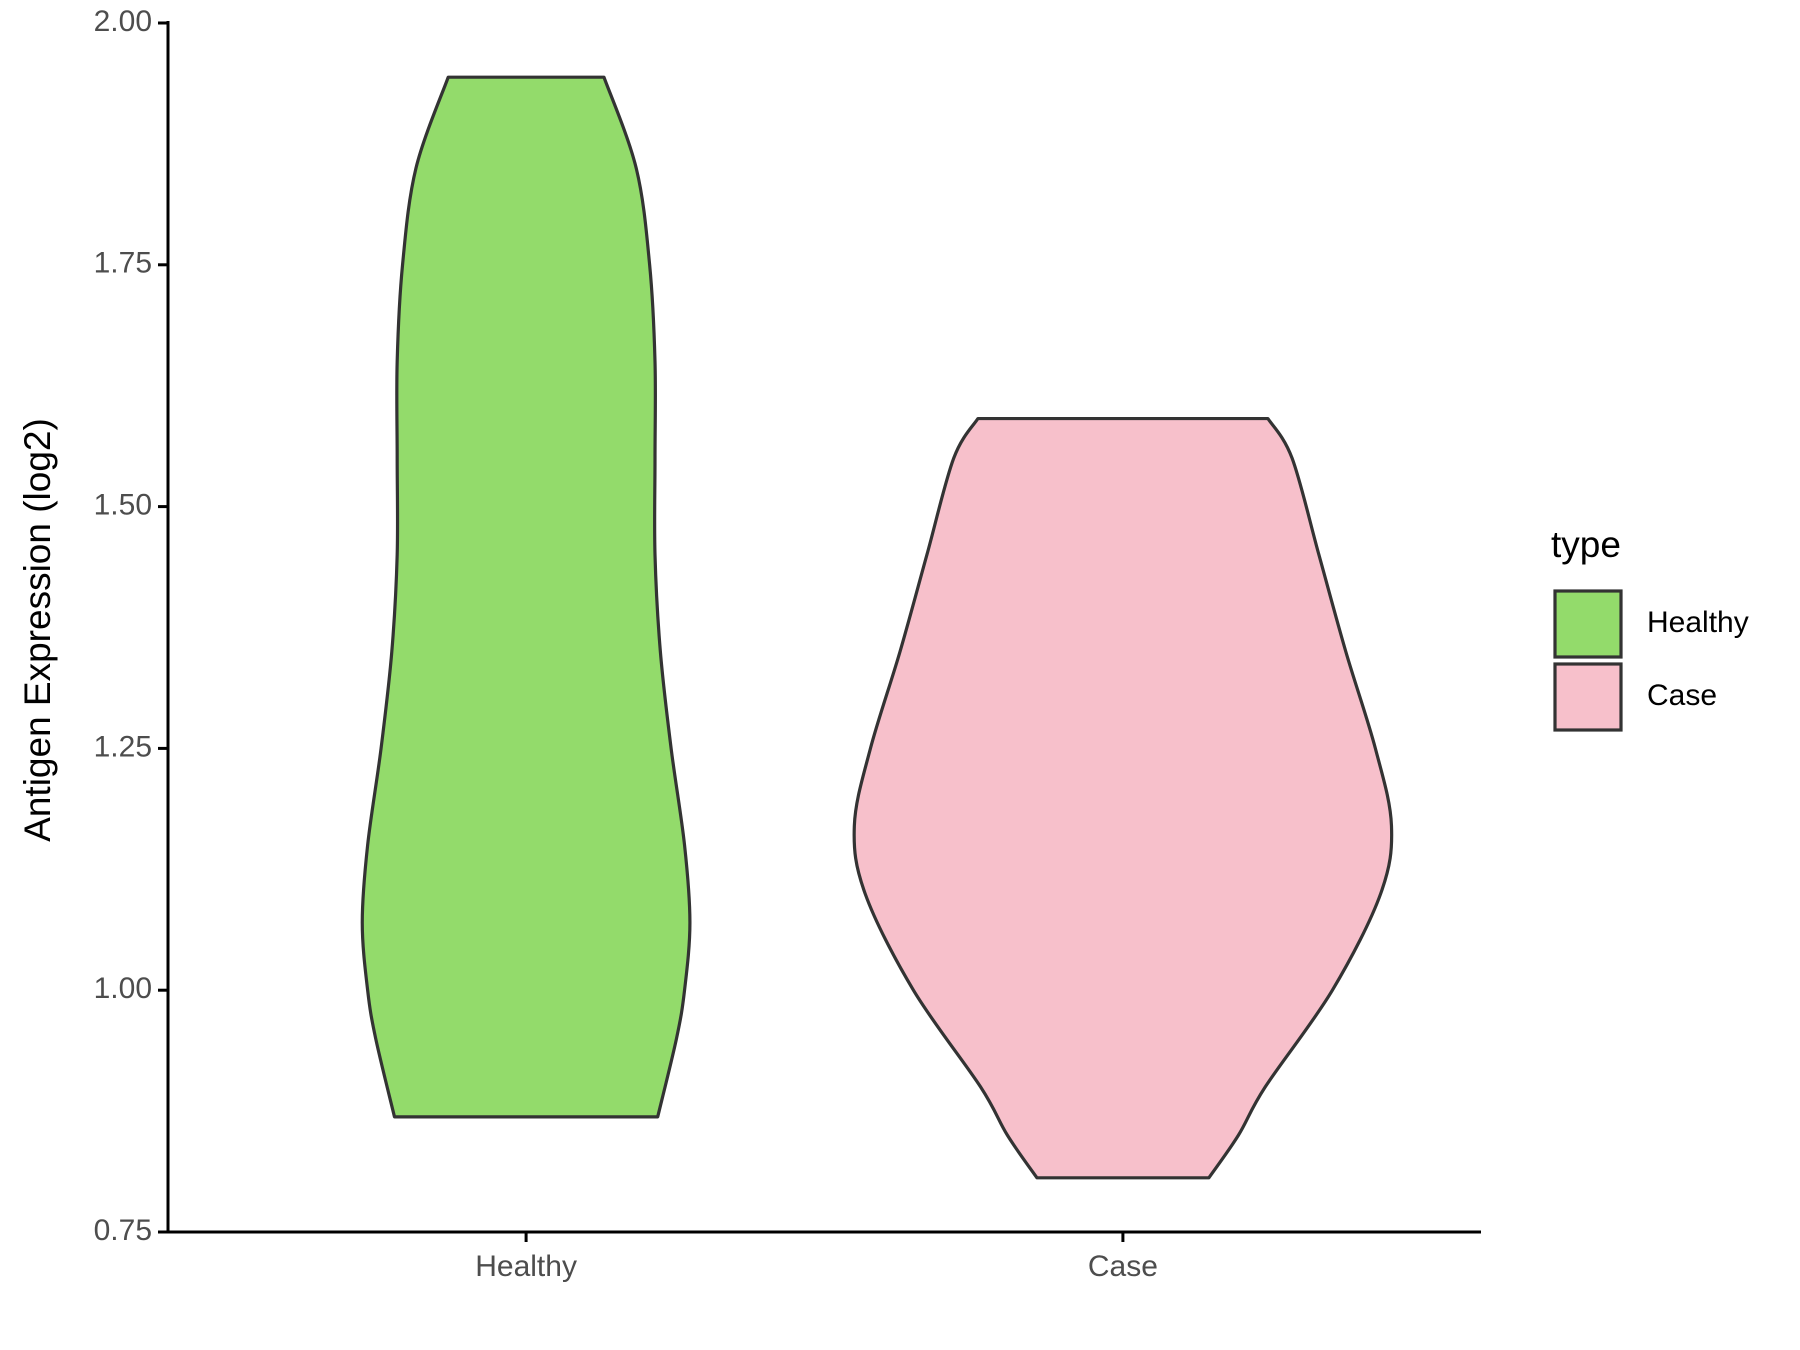  What do you see at coordinates (1682, 695) in the screenshot?
I see `legend-label: Case` at bounding box center [1682, 695].